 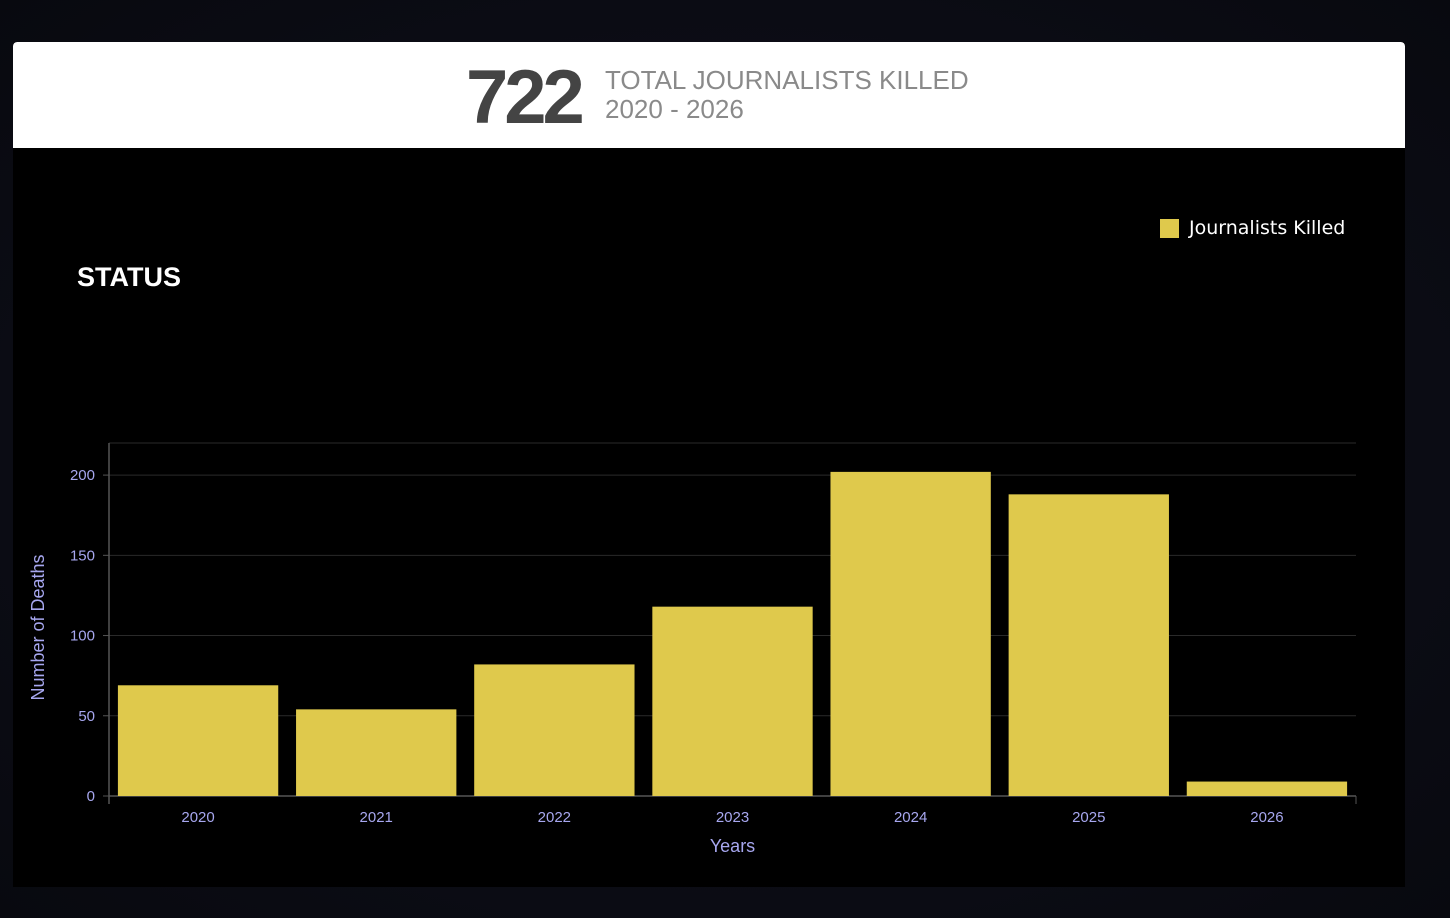 What do you see at coordinates (674, 109) in the screenshot?
I see `summary-date-range: 2020 - 2026` at bounding box center [674, 109].